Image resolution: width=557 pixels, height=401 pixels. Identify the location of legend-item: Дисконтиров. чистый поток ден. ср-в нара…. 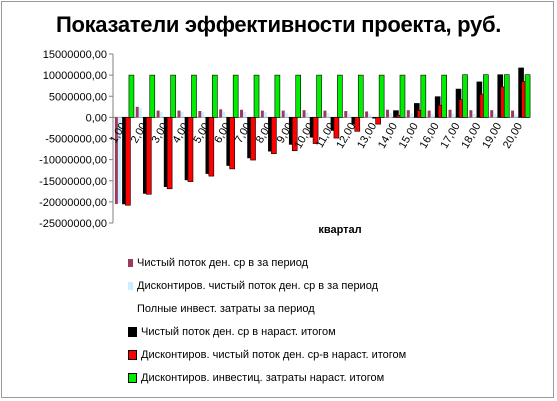
(267, 355).